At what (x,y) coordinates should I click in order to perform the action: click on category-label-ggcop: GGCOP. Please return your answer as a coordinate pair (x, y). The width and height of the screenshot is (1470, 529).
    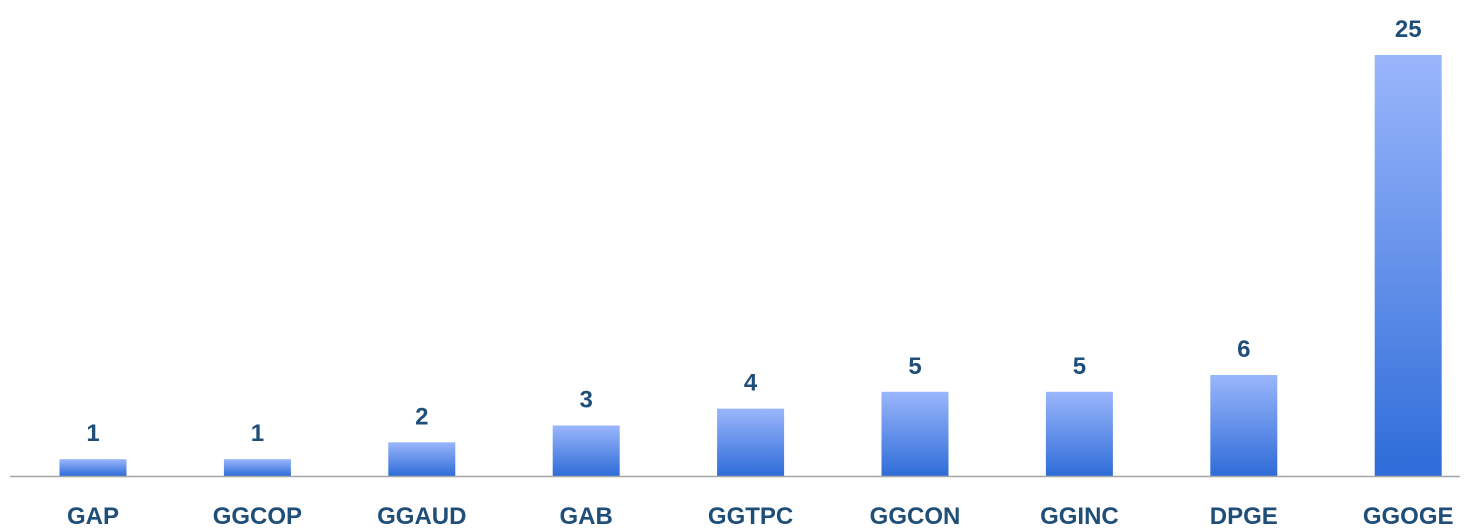
    Looking at the image, I should click on (257, 516).